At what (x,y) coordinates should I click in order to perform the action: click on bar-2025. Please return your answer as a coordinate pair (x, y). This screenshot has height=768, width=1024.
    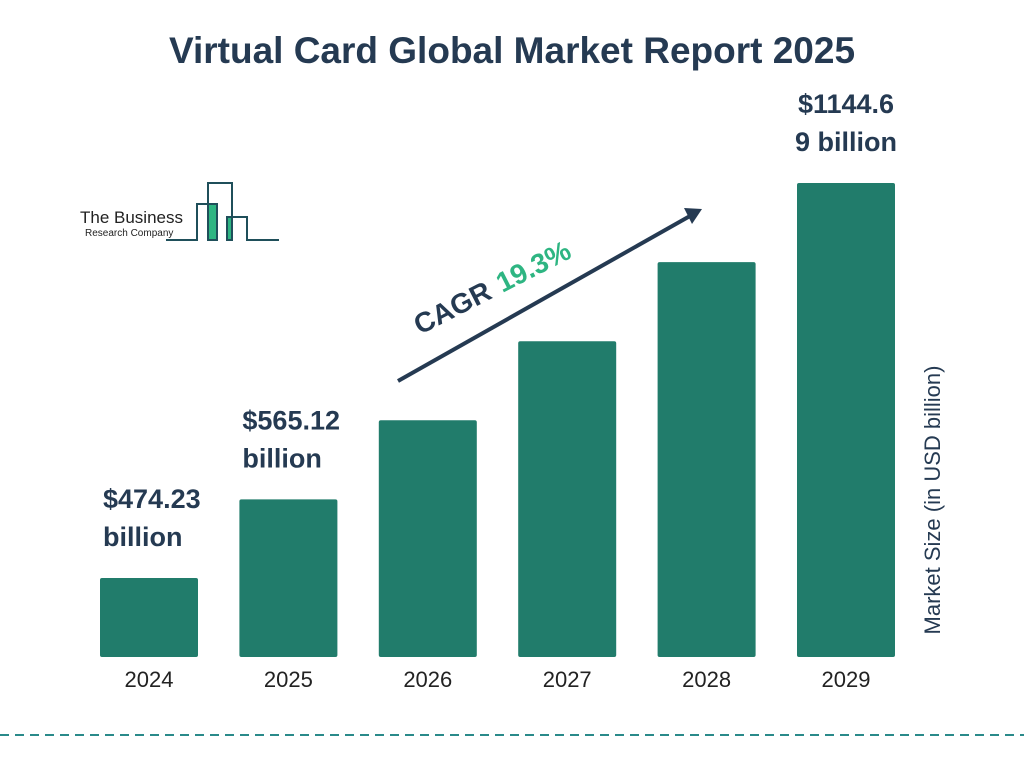
    Looking at the image, I should click on (288, 578).